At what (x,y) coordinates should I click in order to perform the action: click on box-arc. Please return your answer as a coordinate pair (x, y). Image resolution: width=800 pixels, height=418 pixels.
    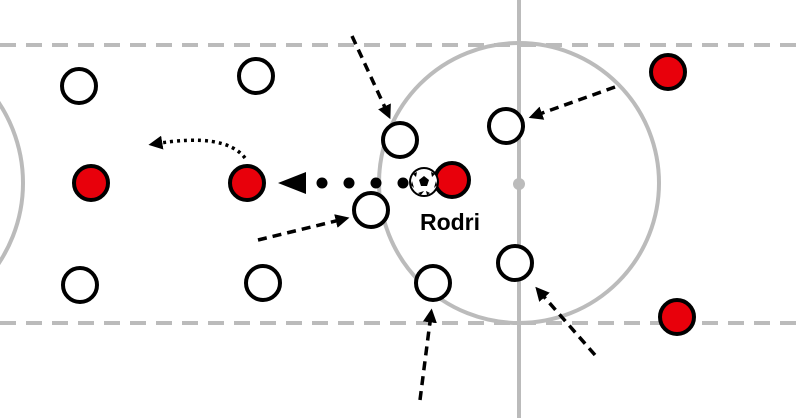
    Looking at the image, I should click on (12, 183).